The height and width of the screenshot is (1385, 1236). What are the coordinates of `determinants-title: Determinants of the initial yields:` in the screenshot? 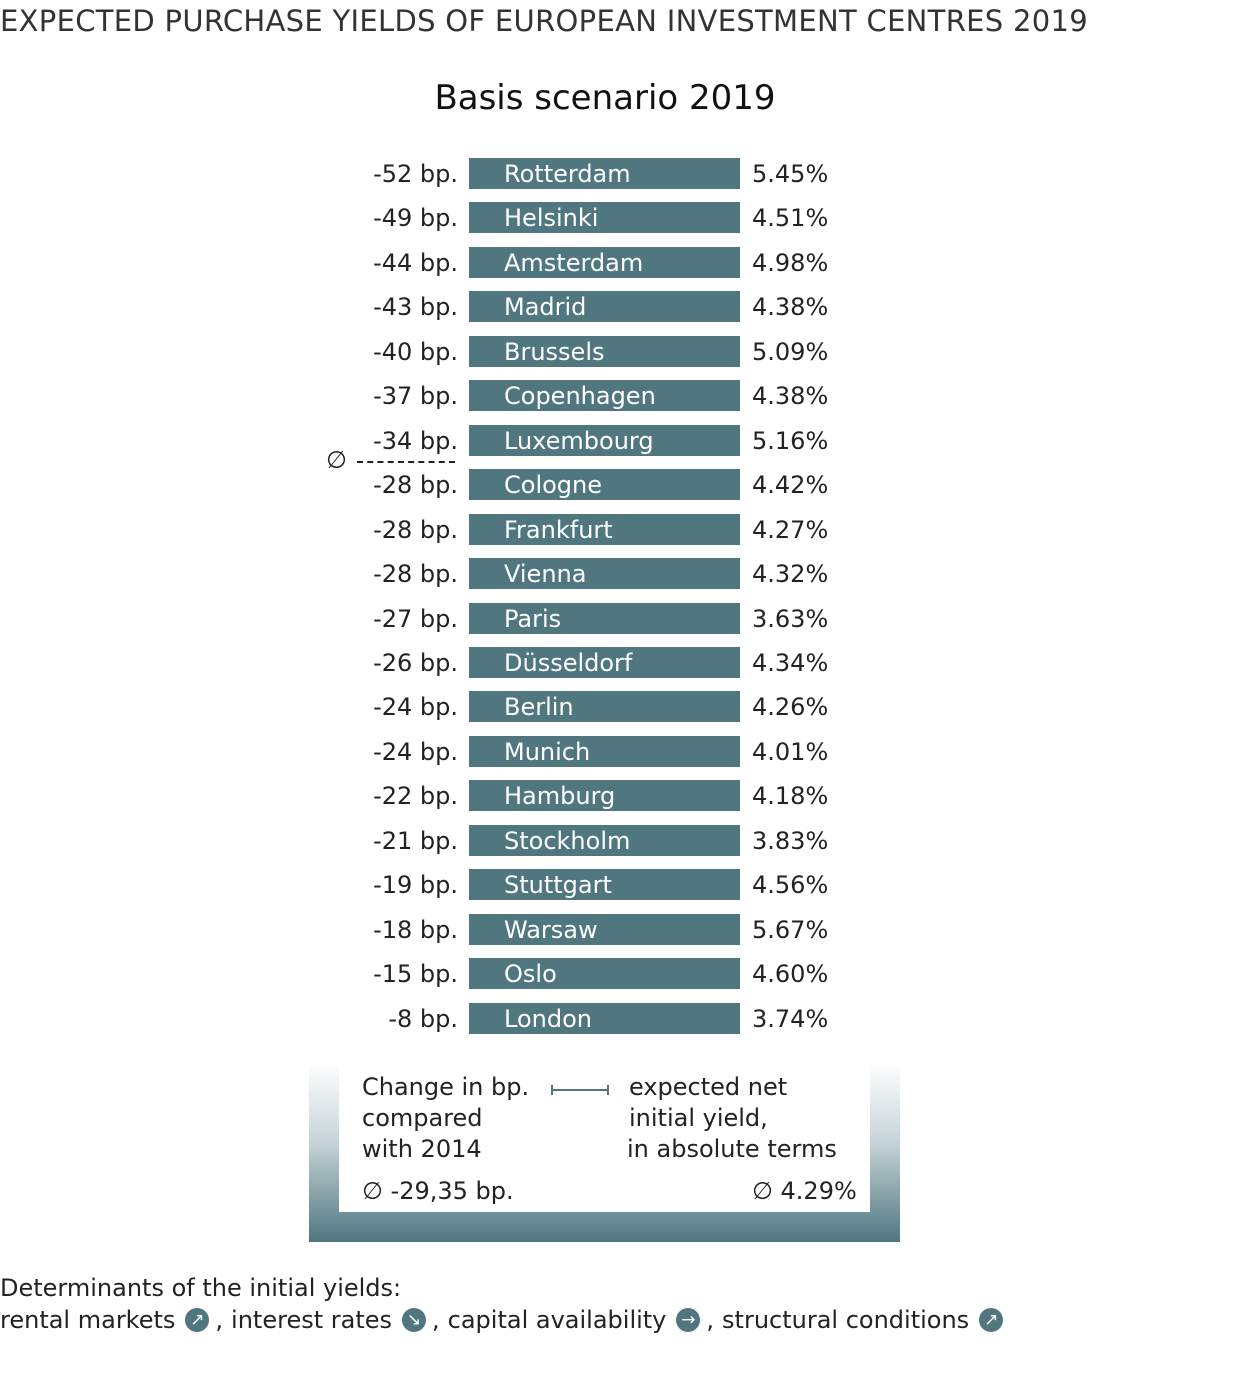 It's located at (201, 1288).